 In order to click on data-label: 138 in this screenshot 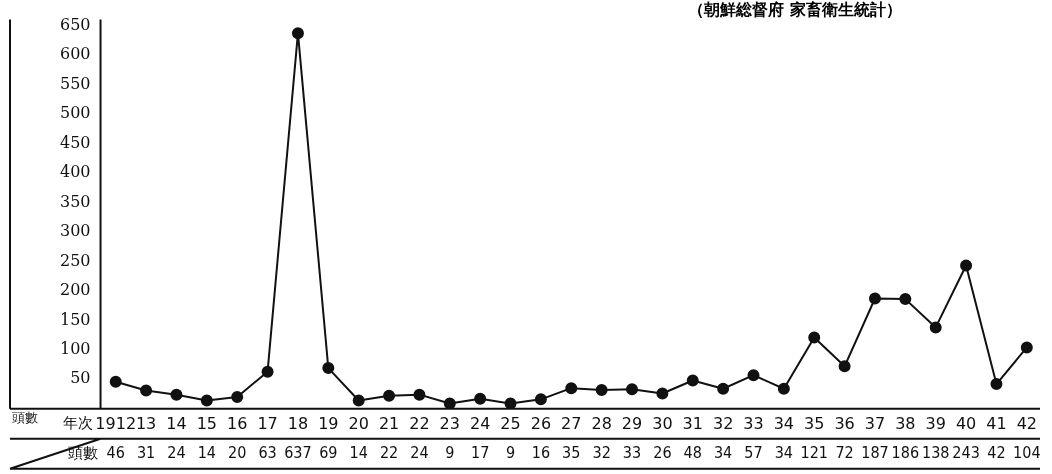, I will do `click(935, 452)`.